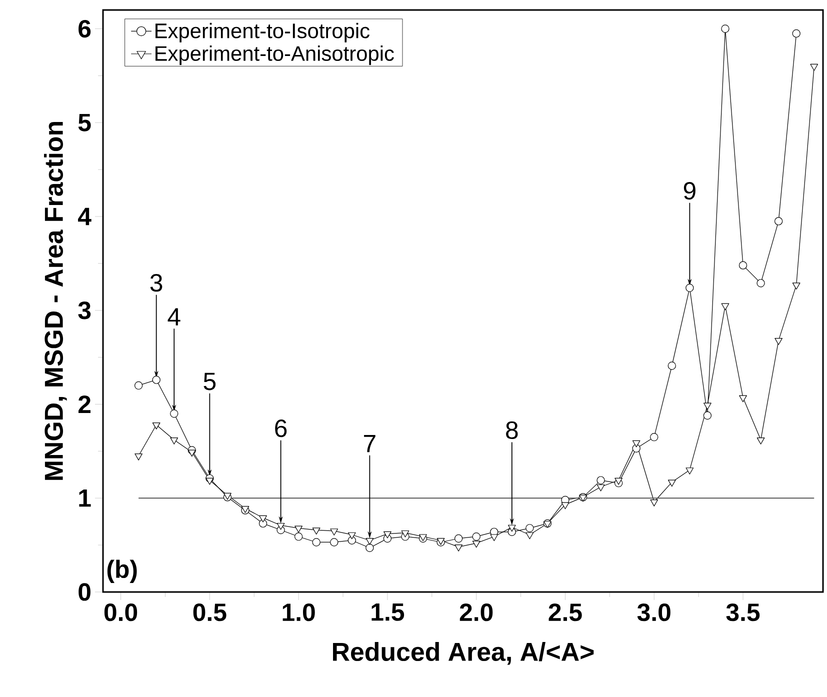 The height and width of the screenshot is (697, 827). I want to click on y-tick-label: 3, so click(84, 311).